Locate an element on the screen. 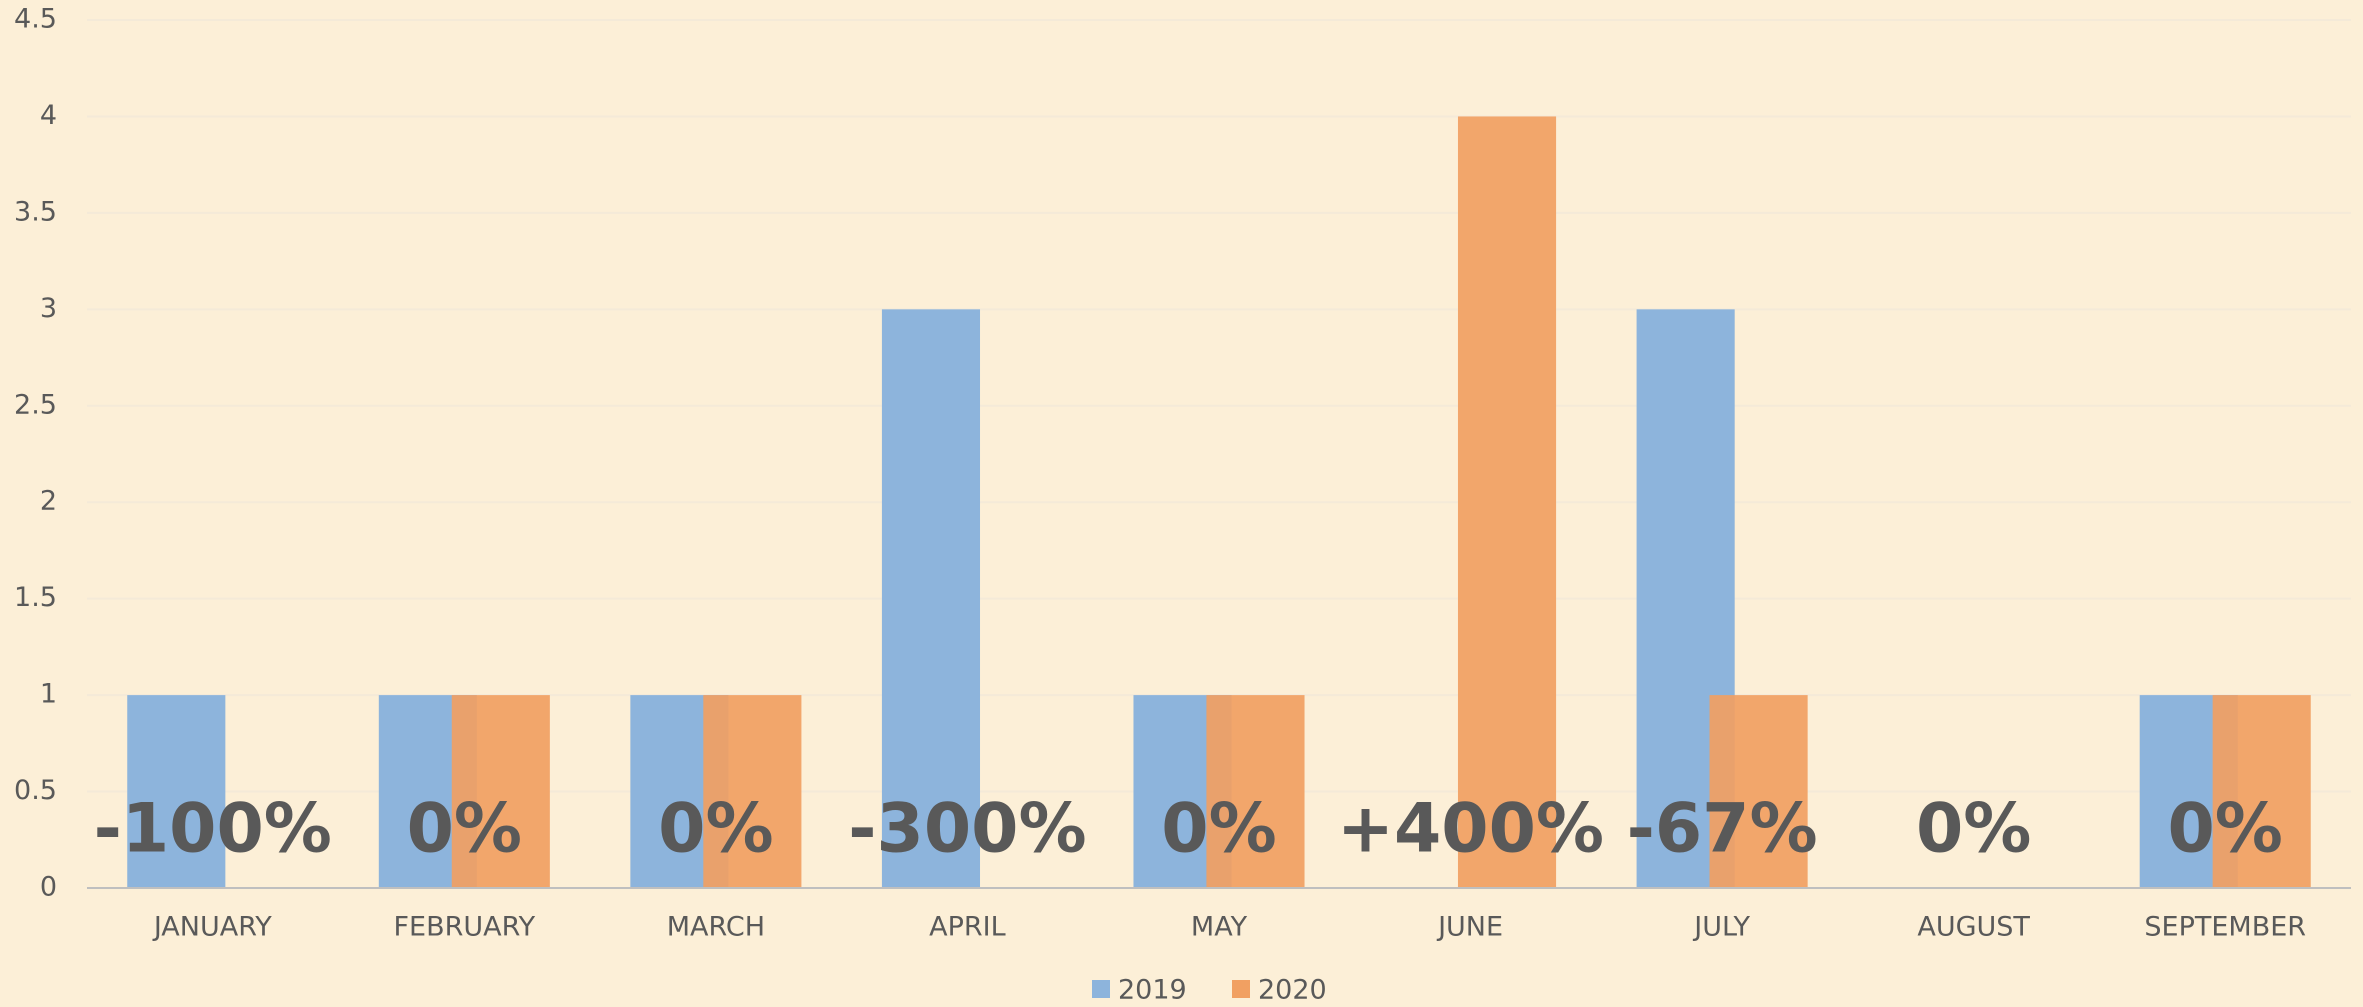  legend-label: 2019 is located at coordinates (1152, 990).